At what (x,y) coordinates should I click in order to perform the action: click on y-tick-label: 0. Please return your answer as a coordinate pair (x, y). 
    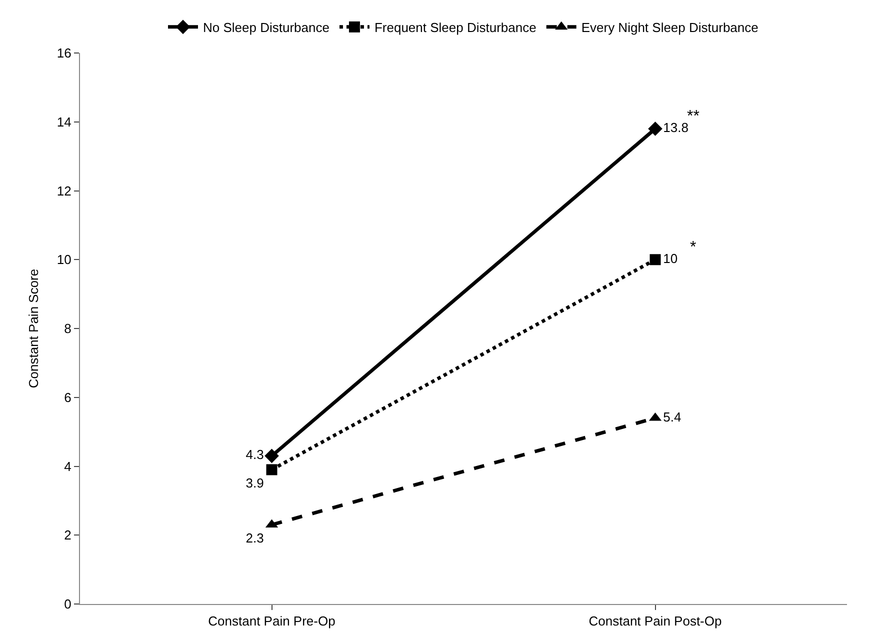
    Looking at the image, I should click on (68, 604).